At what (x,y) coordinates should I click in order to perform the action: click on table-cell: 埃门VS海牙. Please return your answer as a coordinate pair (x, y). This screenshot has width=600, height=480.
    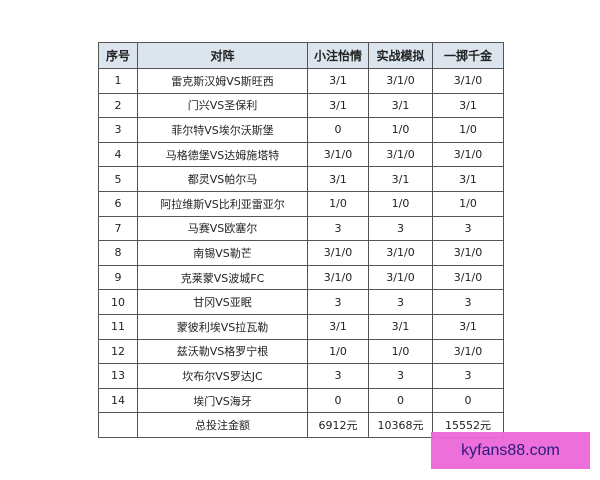
    Looking at the image, I should click on (222, 400).